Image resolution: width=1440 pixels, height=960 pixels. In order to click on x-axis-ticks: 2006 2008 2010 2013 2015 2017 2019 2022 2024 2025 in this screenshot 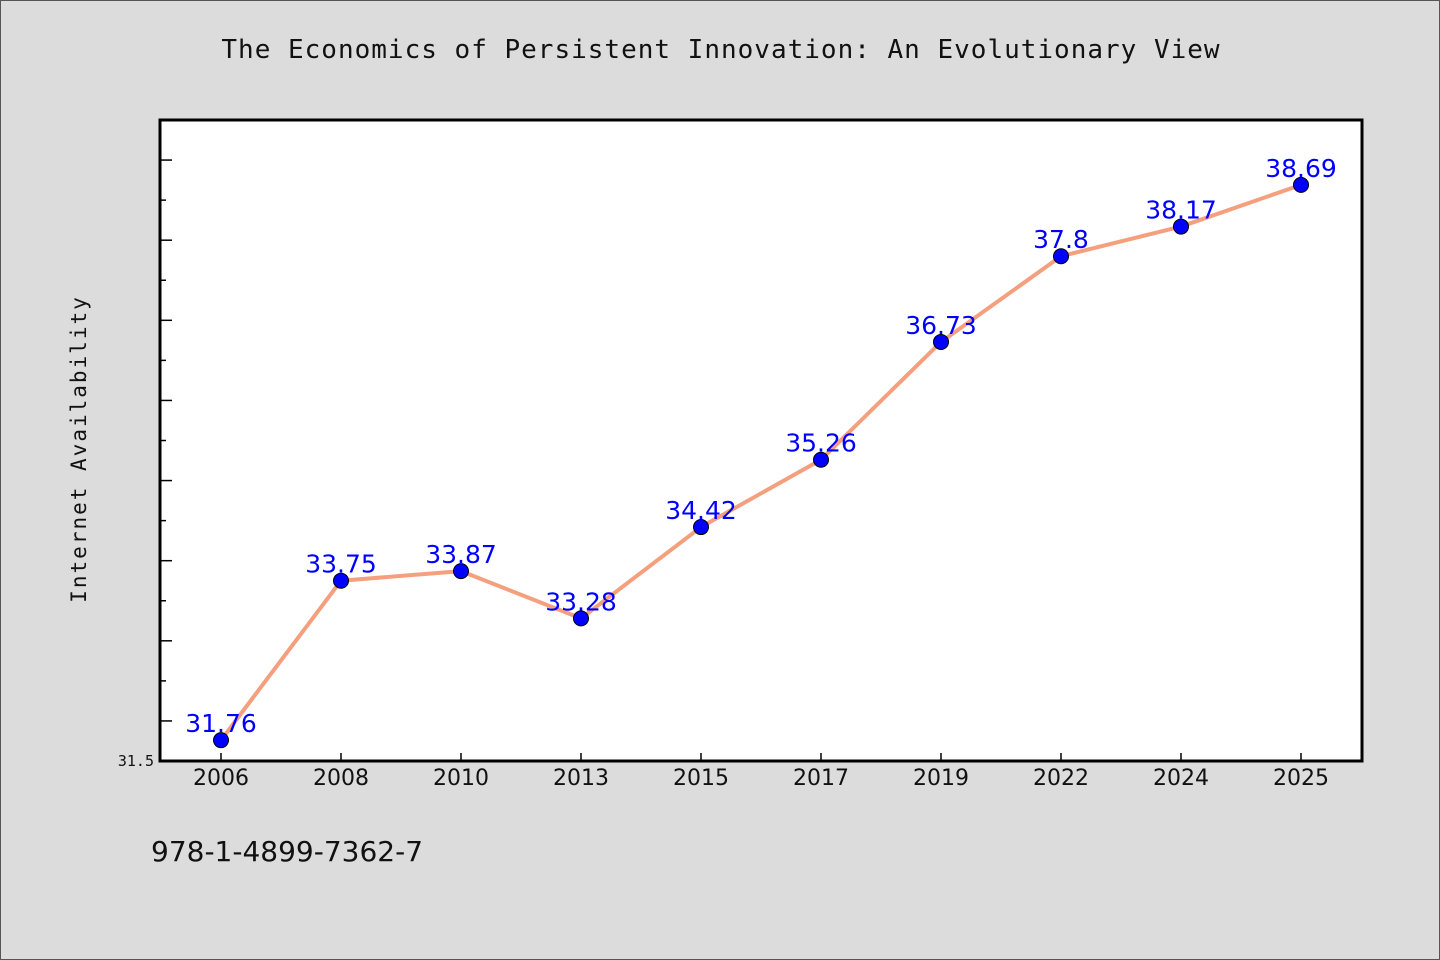, I will do `click(761, 772)`.